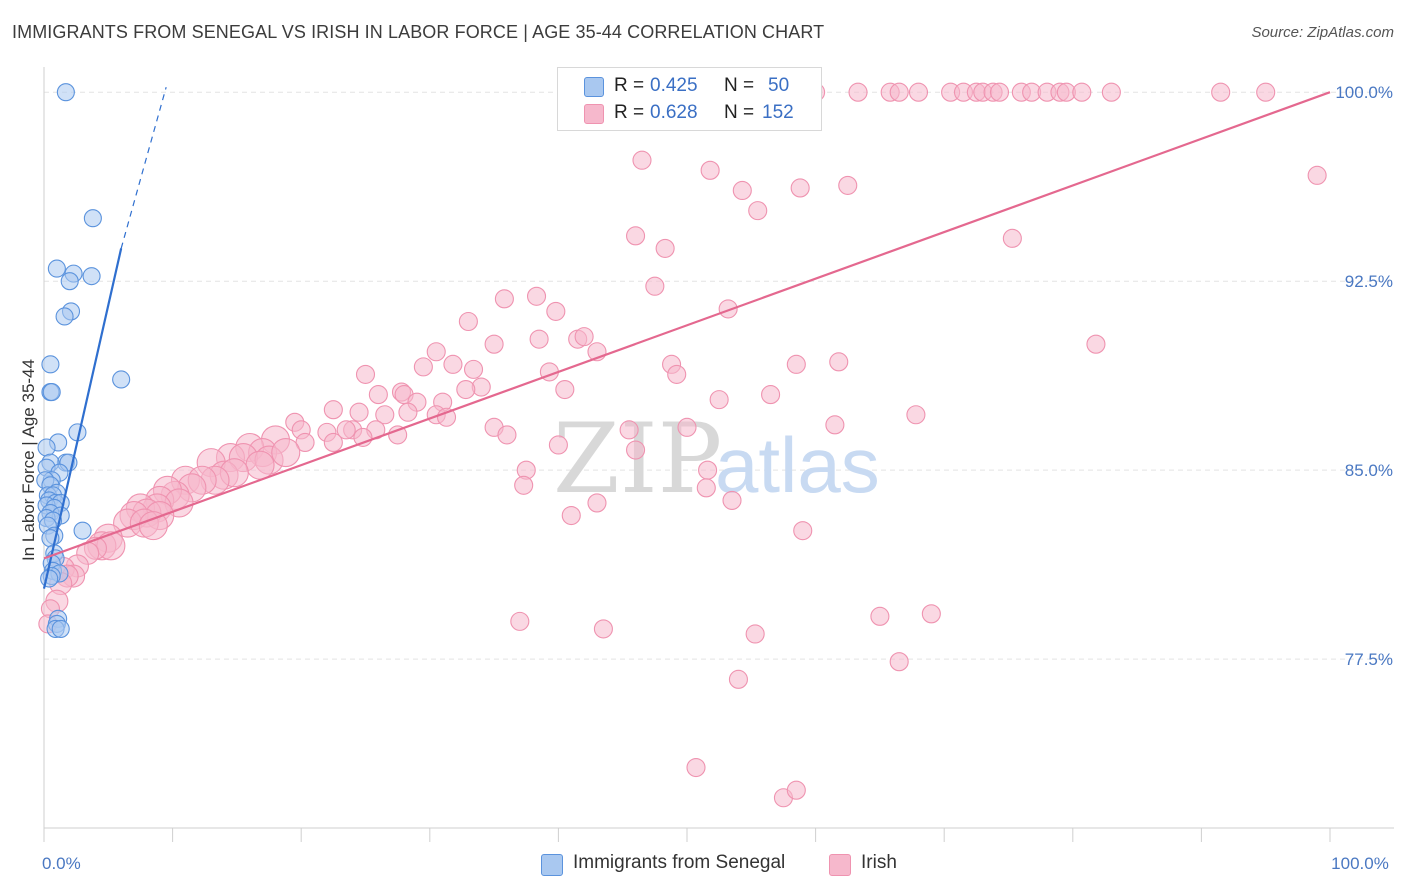 Image resolution: width=1406 pixels, height=892 pixels. I want to click on series-senegal-points, so click(83, 360).